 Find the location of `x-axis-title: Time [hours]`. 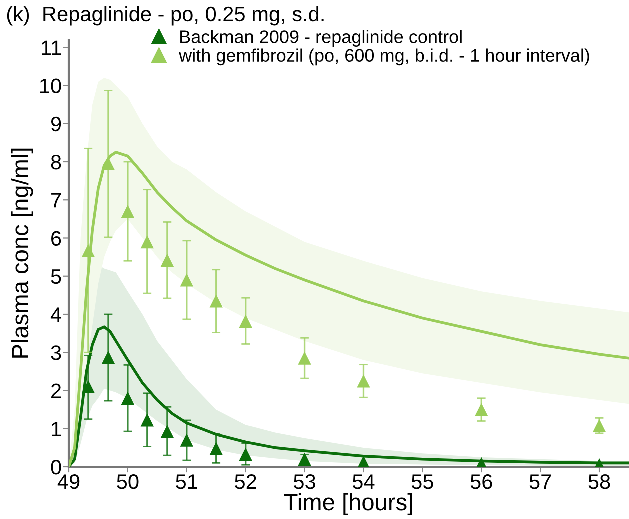

x-axis-title: Time [hours] is located at coordinates (348, 504).